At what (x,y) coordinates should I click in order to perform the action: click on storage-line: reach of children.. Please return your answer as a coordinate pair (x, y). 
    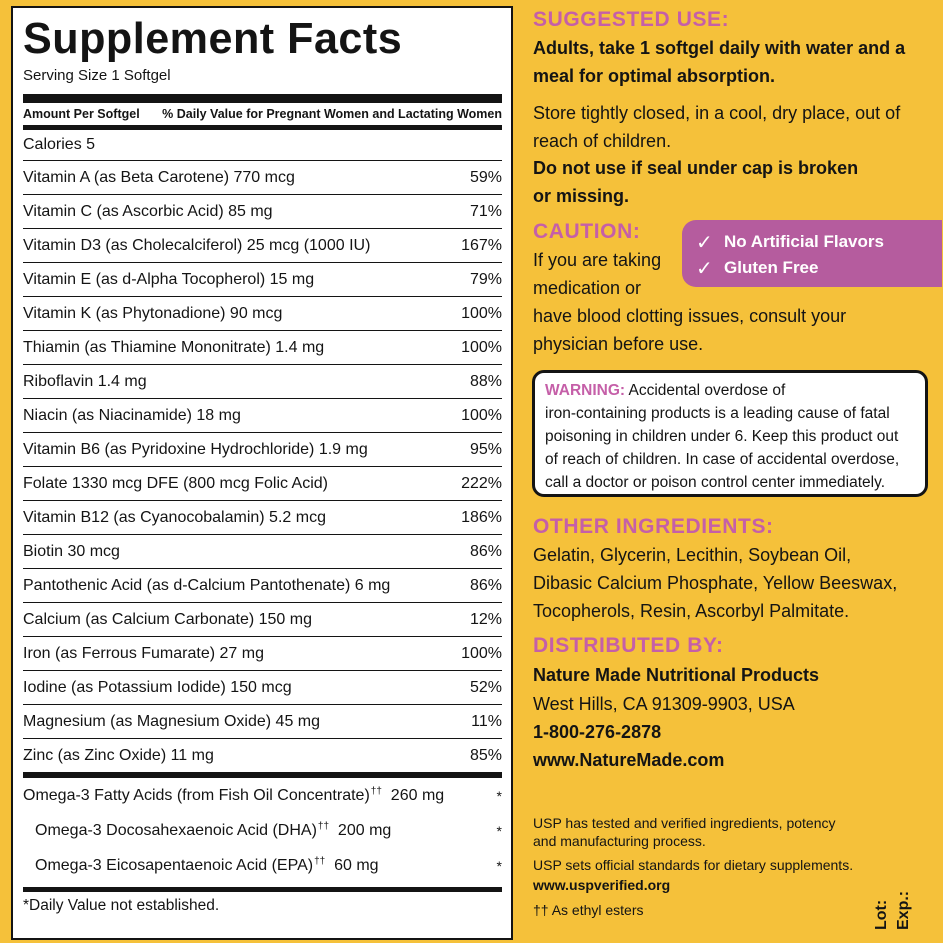
    Looking at the image, I should click on (602, 141).